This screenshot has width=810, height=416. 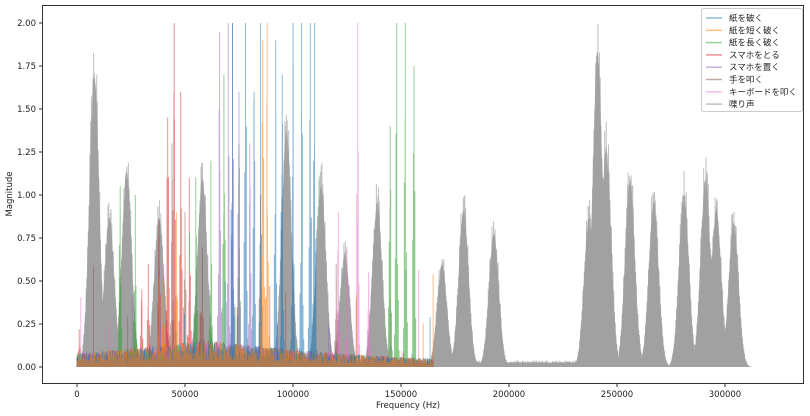 What do you see at coordinates (26, 24) in the screenshot?
I see `y-tick-label: 2.00` at bounding box center [26, 24].